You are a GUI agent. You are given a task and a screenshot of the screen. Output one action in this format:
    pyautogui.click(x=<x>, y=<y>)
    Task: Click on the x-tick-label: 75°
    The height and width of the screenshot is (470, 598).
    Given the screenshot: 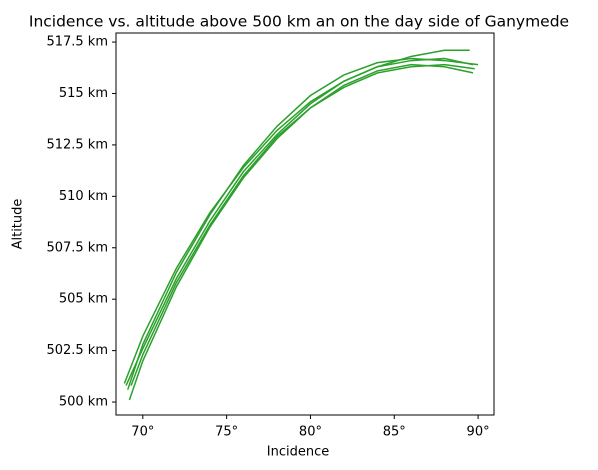 What is the action you would take?
    pyautogui.click(x=226, y=432)
    